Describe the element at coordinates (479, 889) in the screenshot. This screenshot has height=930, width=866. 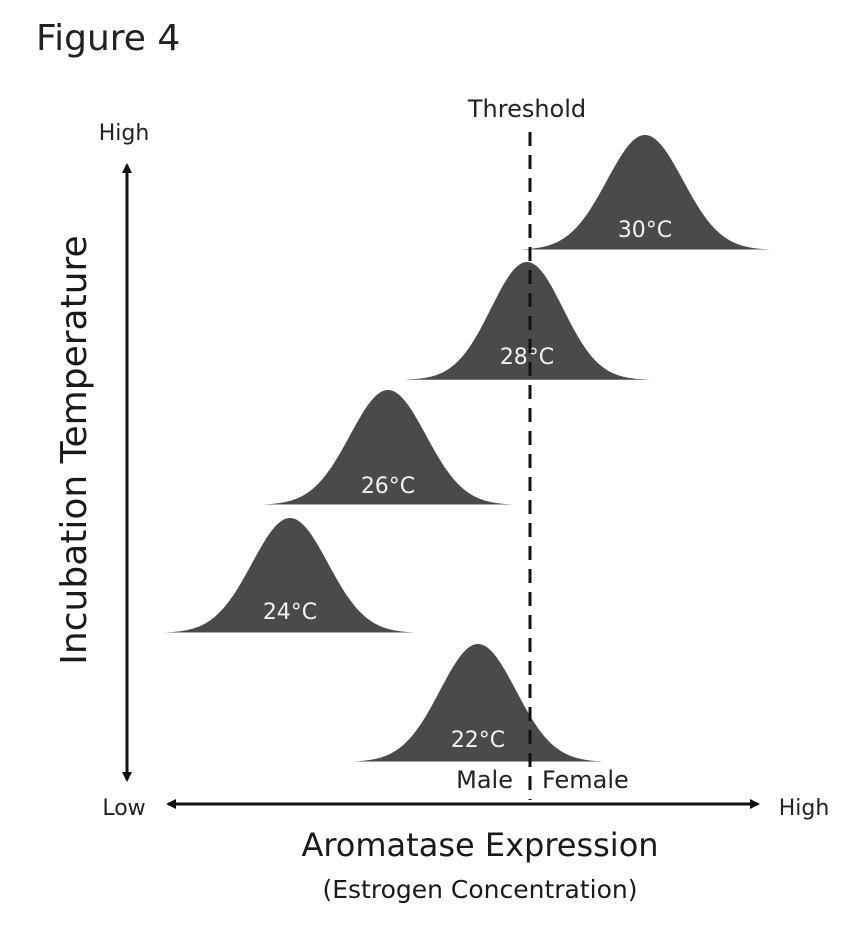
I see `x-axis-sublabel: (Estrogen Concentration)` at that location.